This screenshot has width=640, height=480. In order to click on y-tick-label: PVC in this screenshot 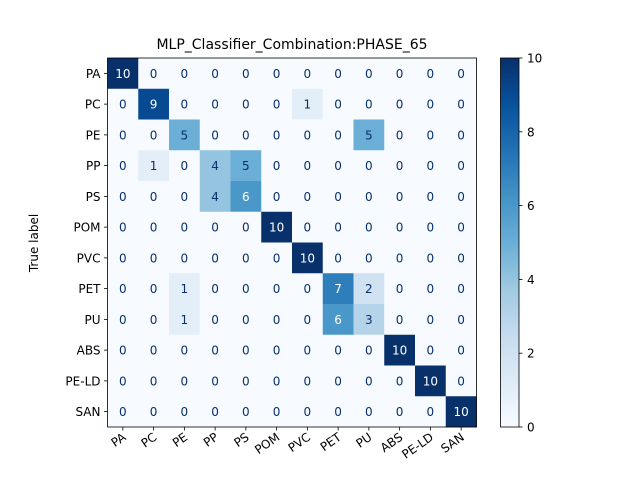, I will do `click(89, 258)`.